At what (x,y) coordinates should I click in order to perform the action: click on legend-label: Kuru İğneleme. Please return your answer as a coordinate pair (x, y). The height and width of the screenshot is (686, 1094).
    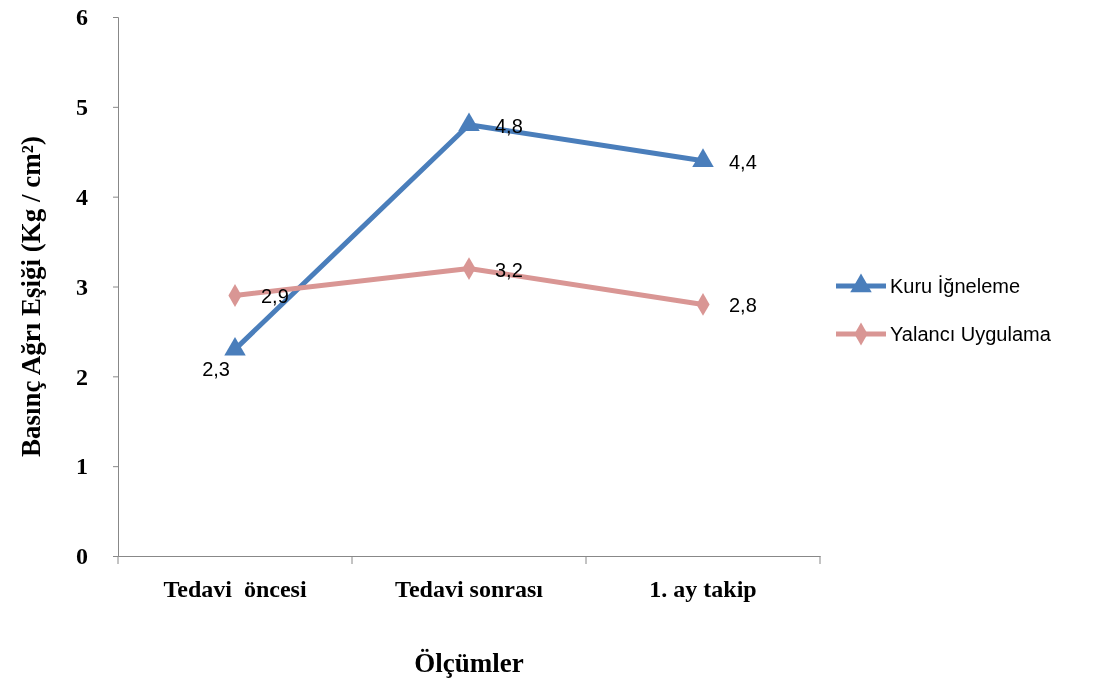
    Looking at the image, I should click on (955, 286).